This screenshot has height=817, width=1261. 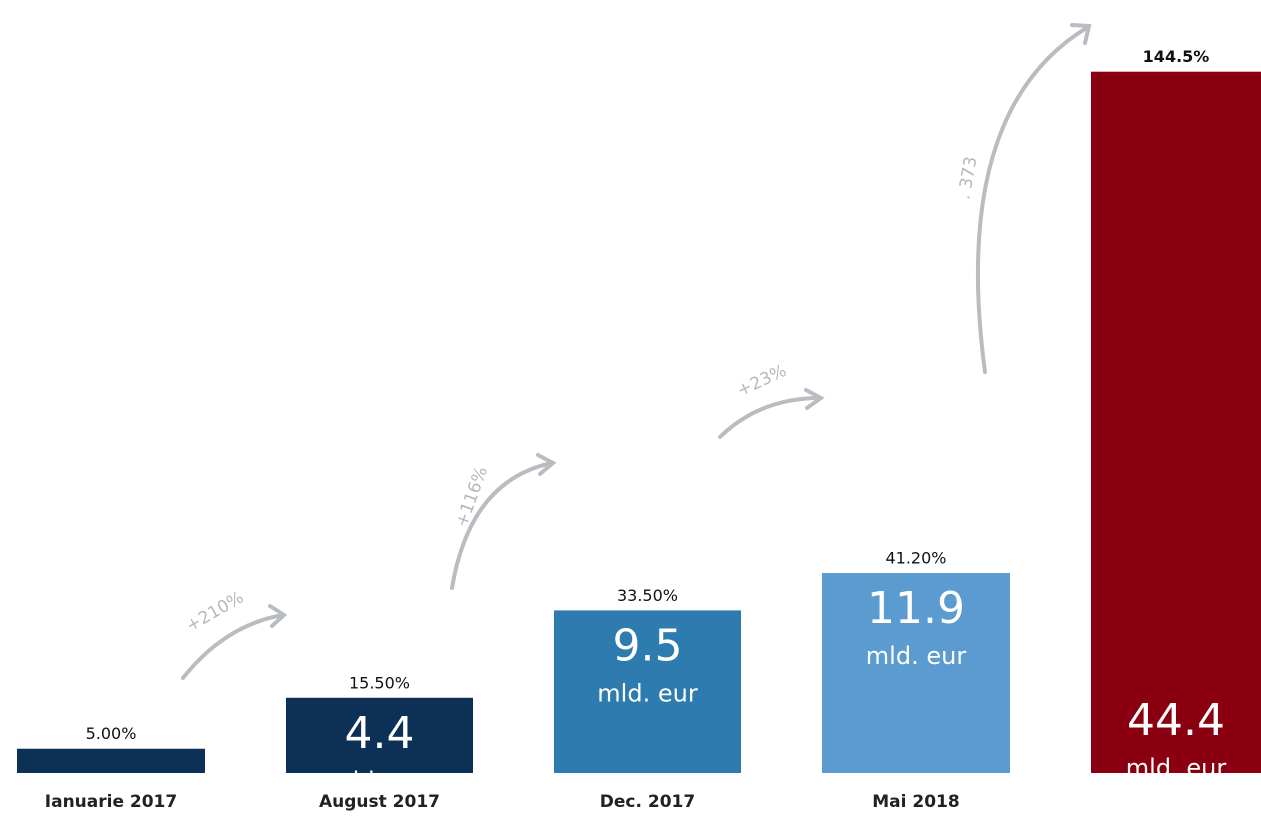 What do you see at coordinates (647, 595) in the screenshot?
I see `value-label: 33.50%` at bounding box center [647, 595].